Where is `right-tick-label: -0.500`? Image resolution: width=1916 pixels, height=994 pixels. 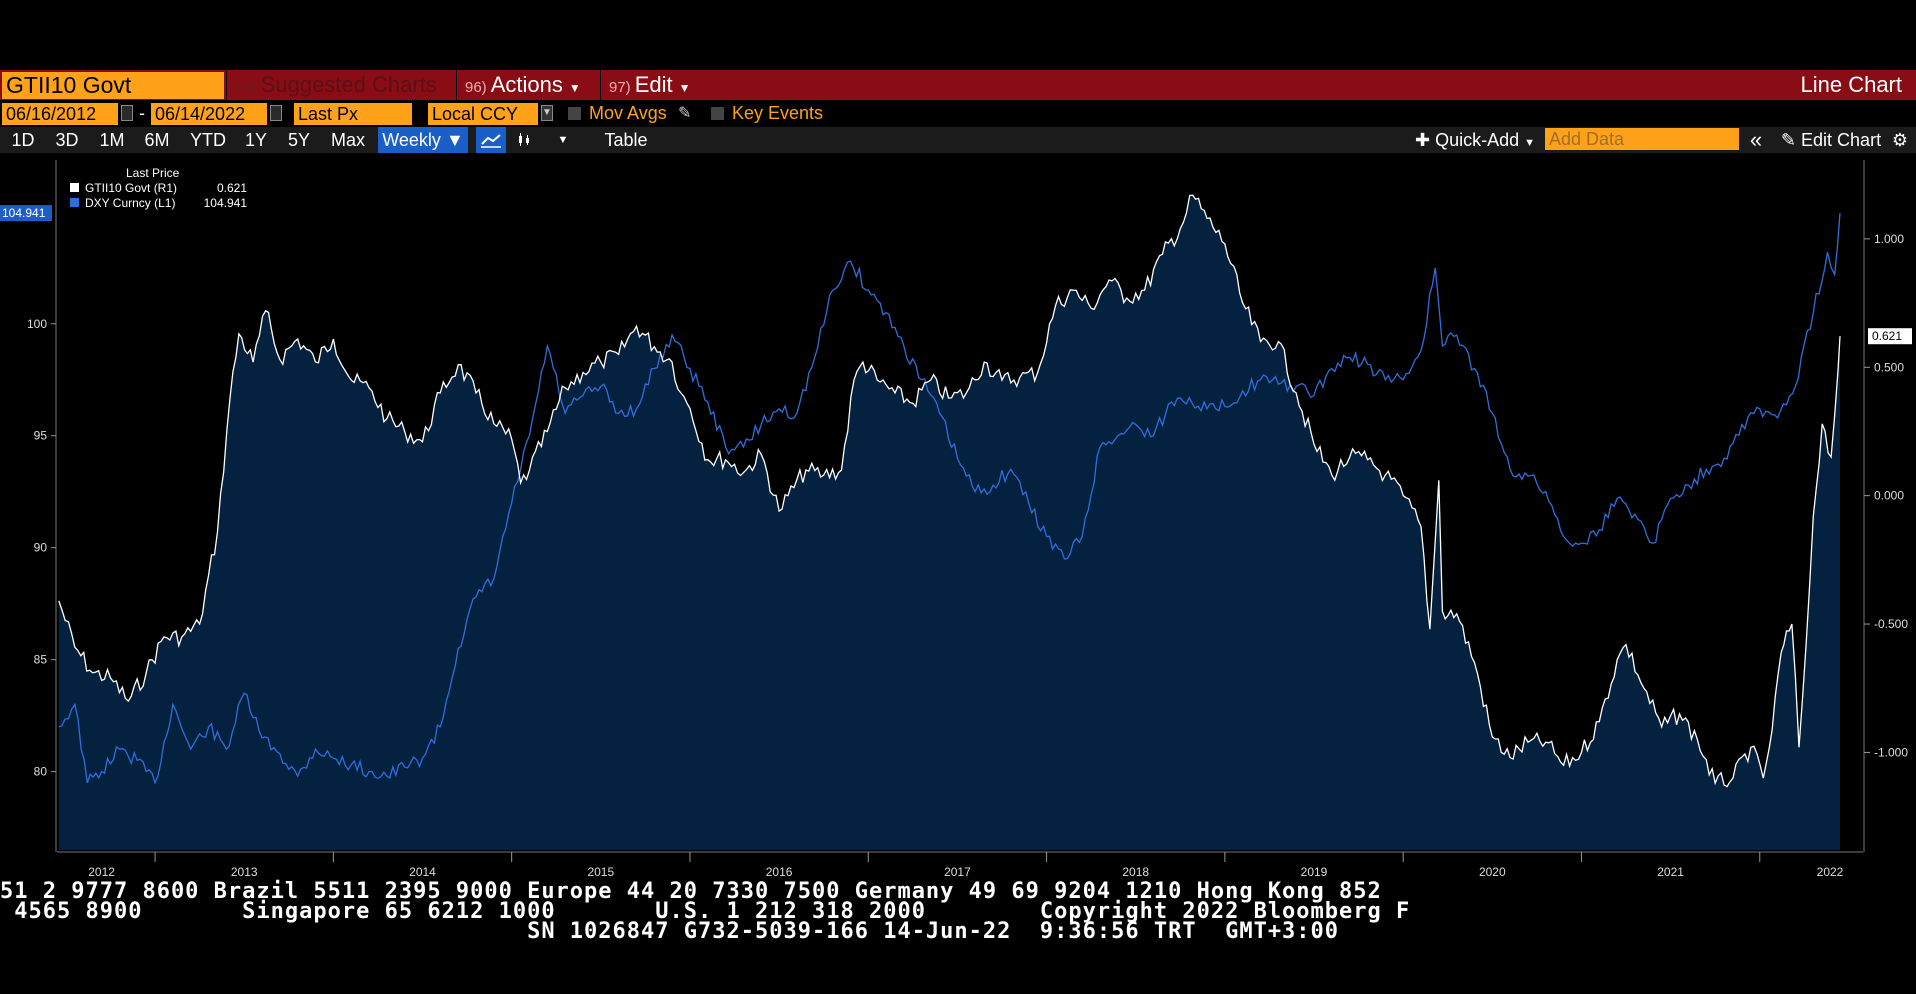
right-tick-label: -0.500 is located at coordinates (1891, 624).